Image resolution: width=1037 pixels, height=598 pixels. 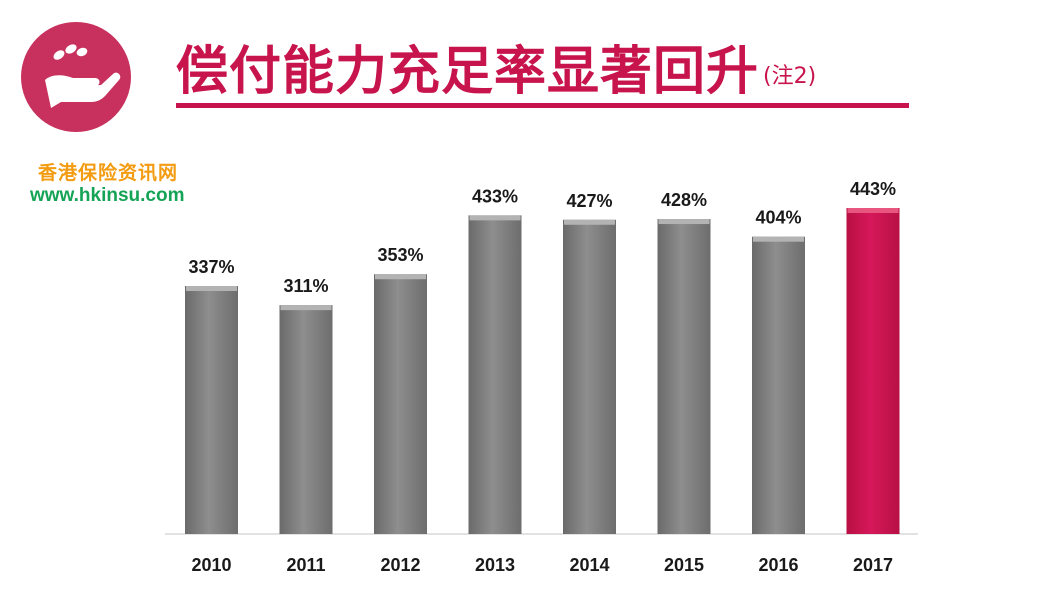 What do you see at coordinates (790, 76) in the screenshot?
I see `title-footnote: (注2)` at bounding box center [790, 76].